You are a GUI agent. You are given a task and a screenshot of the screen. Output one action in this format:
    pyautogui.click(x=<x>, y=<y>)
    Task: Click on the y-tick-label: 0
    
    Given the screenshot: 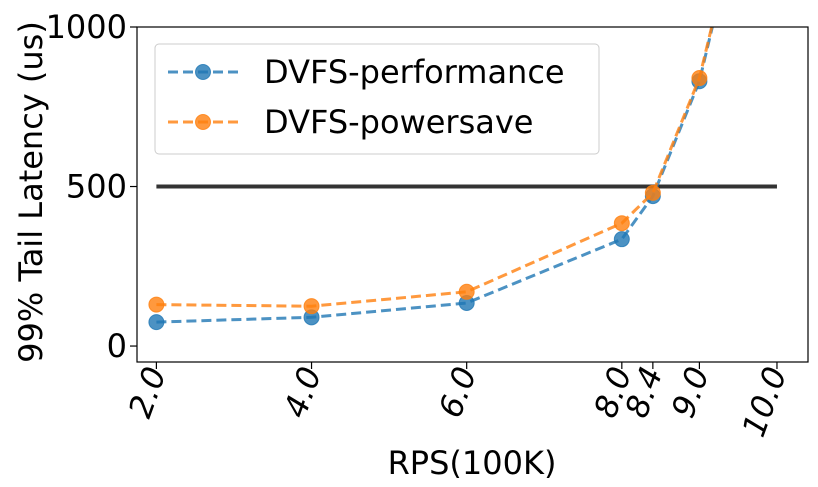 What is the action you would take?
    pyautogui.click(x=117, y=346)
    